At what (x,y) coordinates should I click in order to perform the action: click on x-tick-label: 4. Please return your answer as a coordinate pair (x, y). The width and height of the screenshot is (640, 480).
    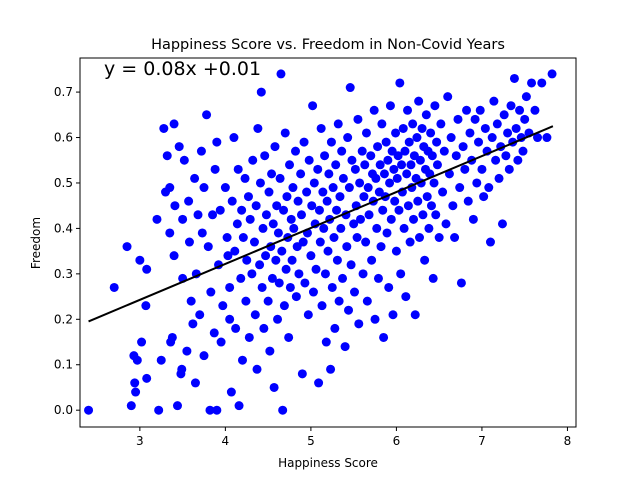
    Looking at the image, I should click on (226, 441).